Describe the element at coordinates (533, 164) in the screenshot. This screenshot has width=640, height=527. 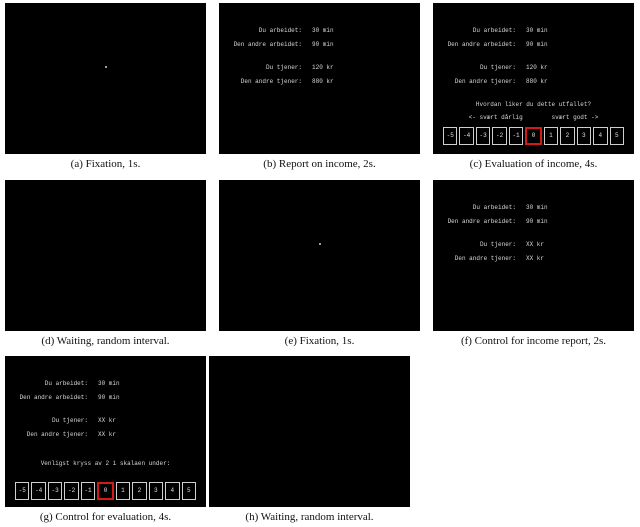
I see `panel-caption-c: (c) Evaluation of income, 4s.` at that location.